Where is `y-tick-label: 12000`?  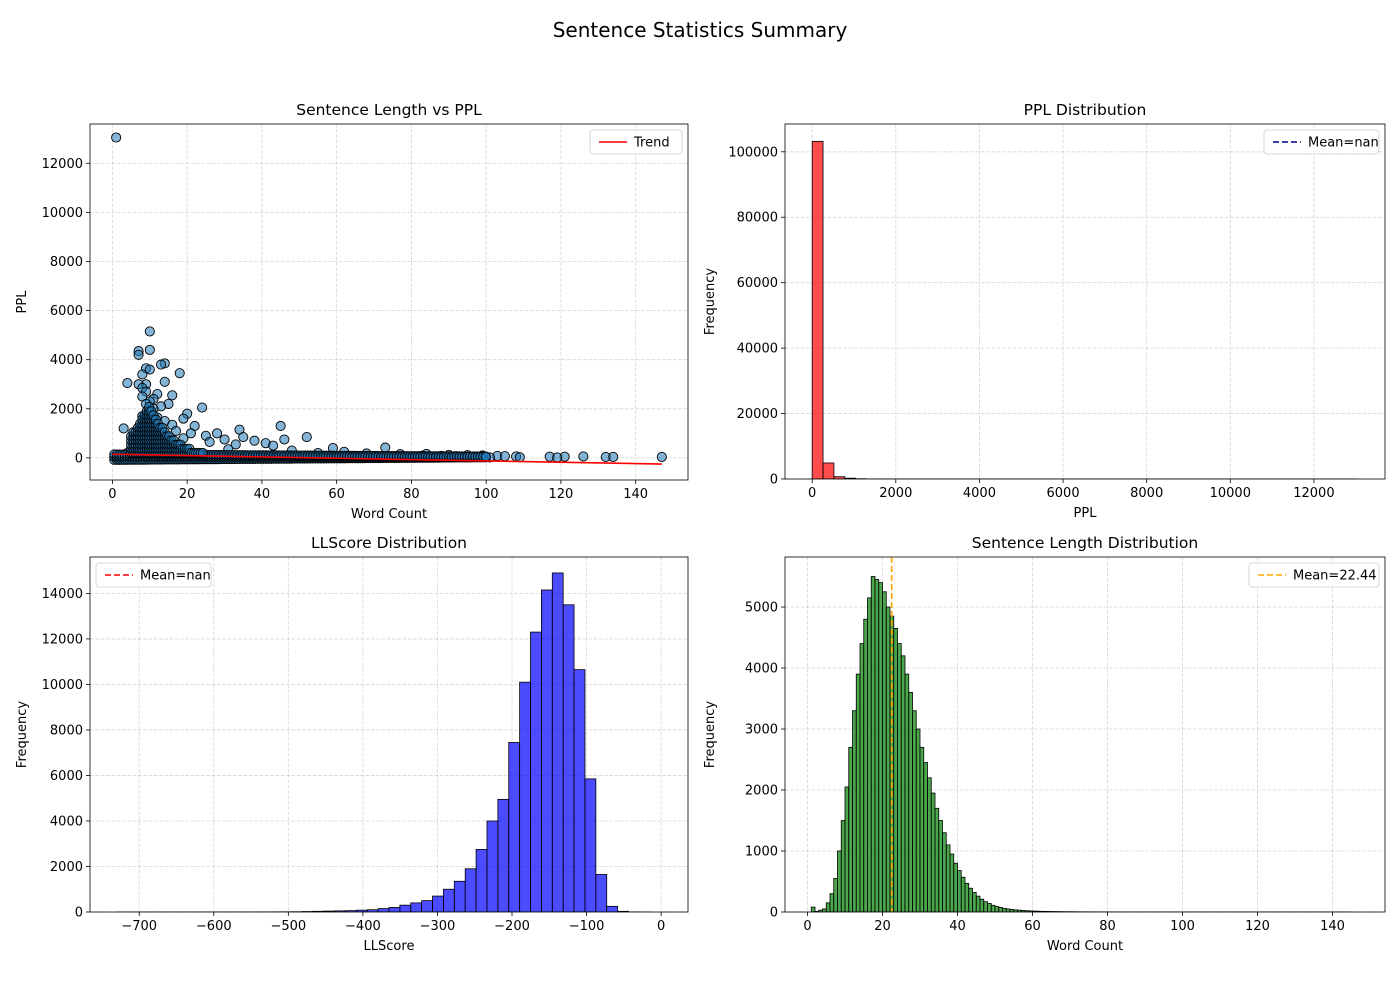 y-tick-label: 12000 is located at coordinates (62, 164).